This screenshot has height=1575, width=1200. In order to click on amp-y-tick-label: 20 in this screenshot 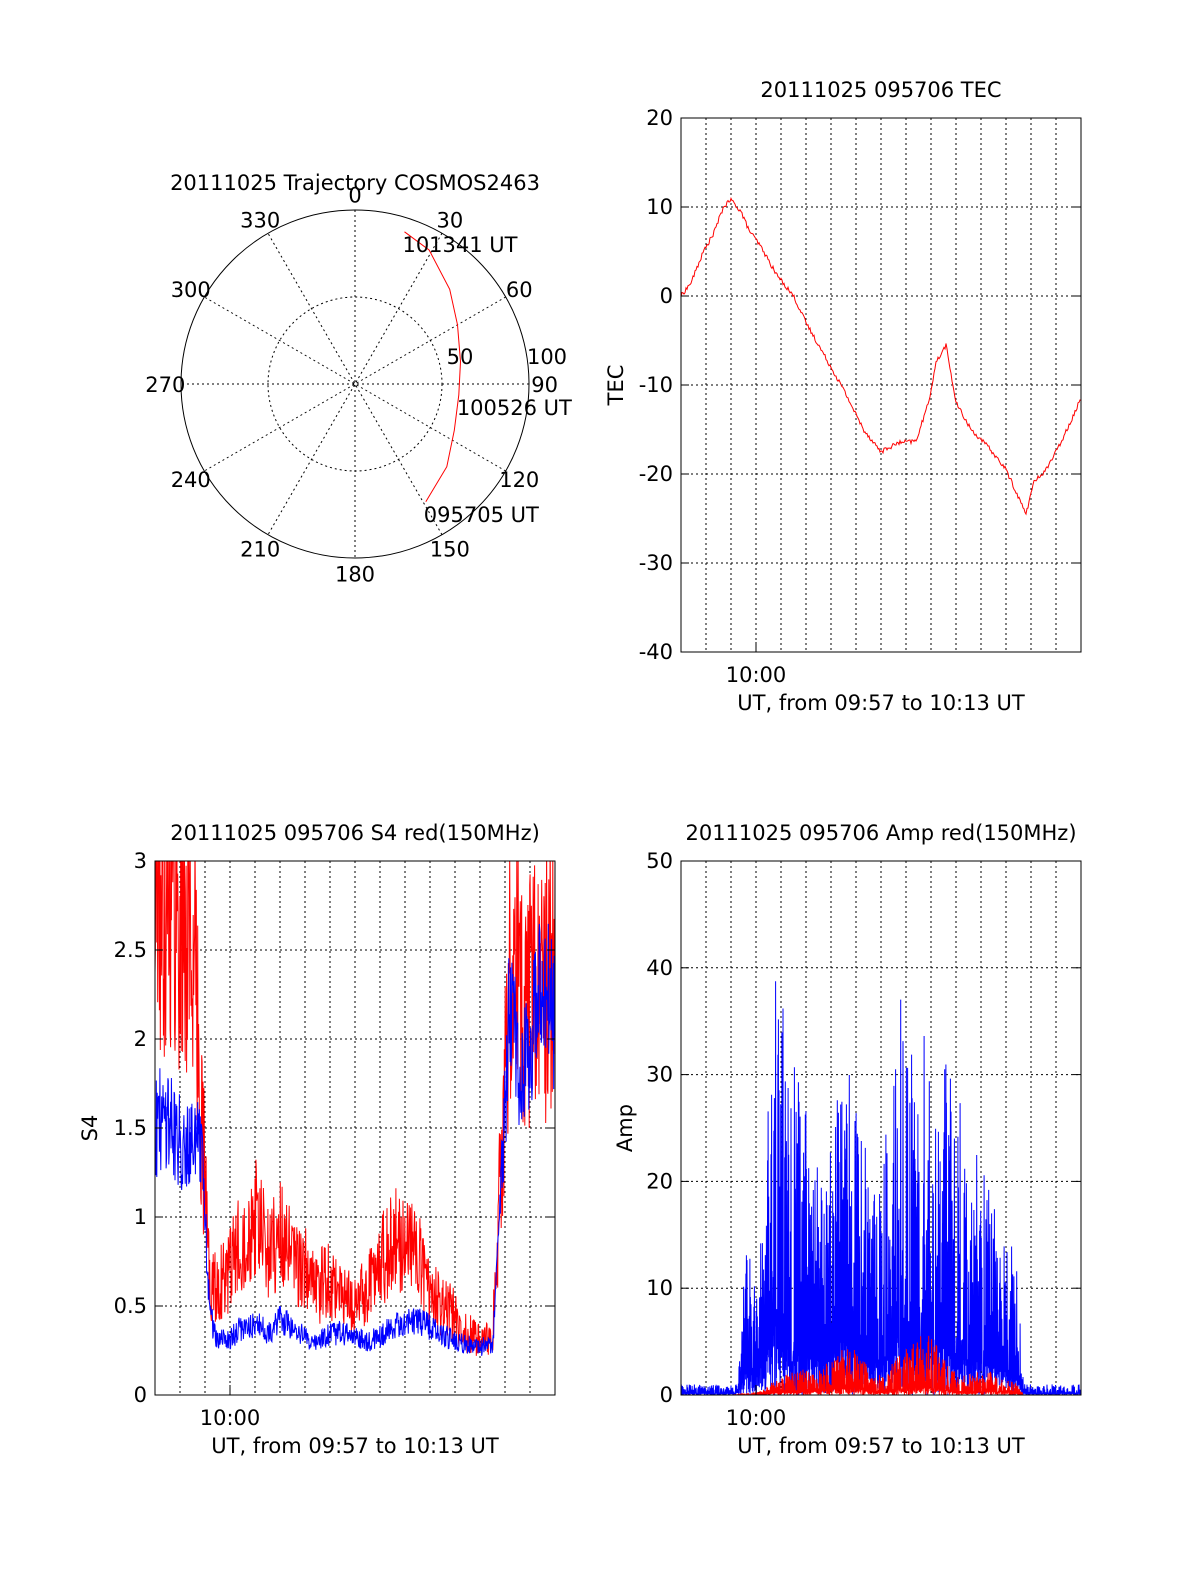, I will do `click(659, 1181)`.